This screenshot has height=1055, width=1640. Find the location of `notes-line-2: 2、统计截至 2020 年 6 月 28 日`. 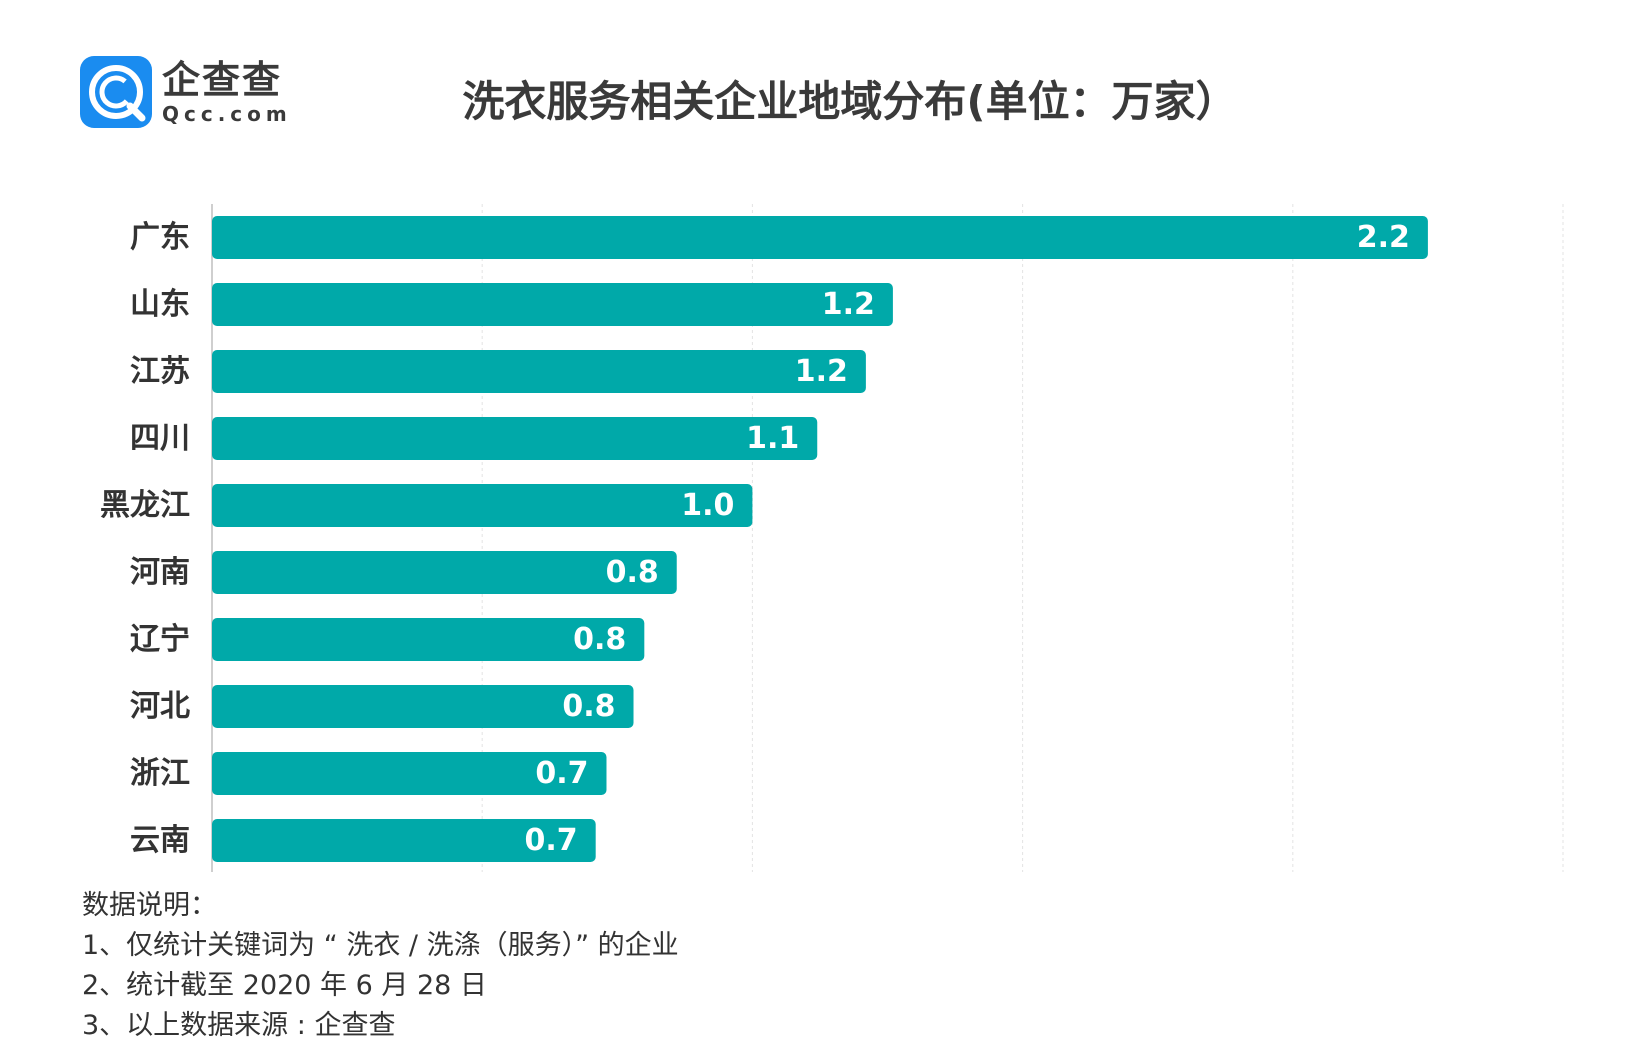

notes-line-2: 2、统计截至 2020 年 6 月 28 日 is located at coordinates (284, 985).